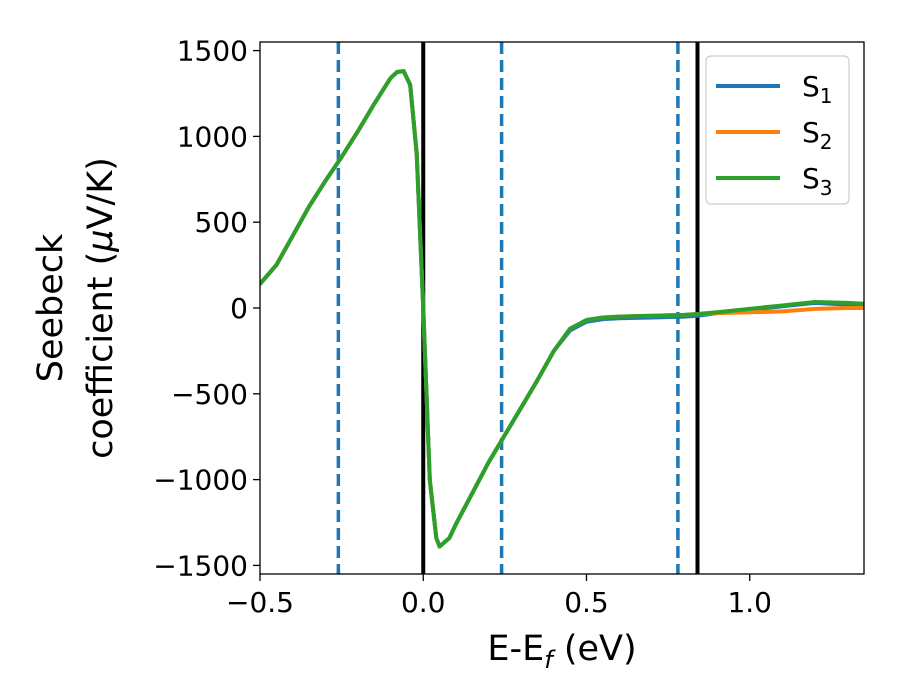 The height and width of the screenshot is (700, 900). I want to click on legend-label-s3: S3, so click(817, 181).